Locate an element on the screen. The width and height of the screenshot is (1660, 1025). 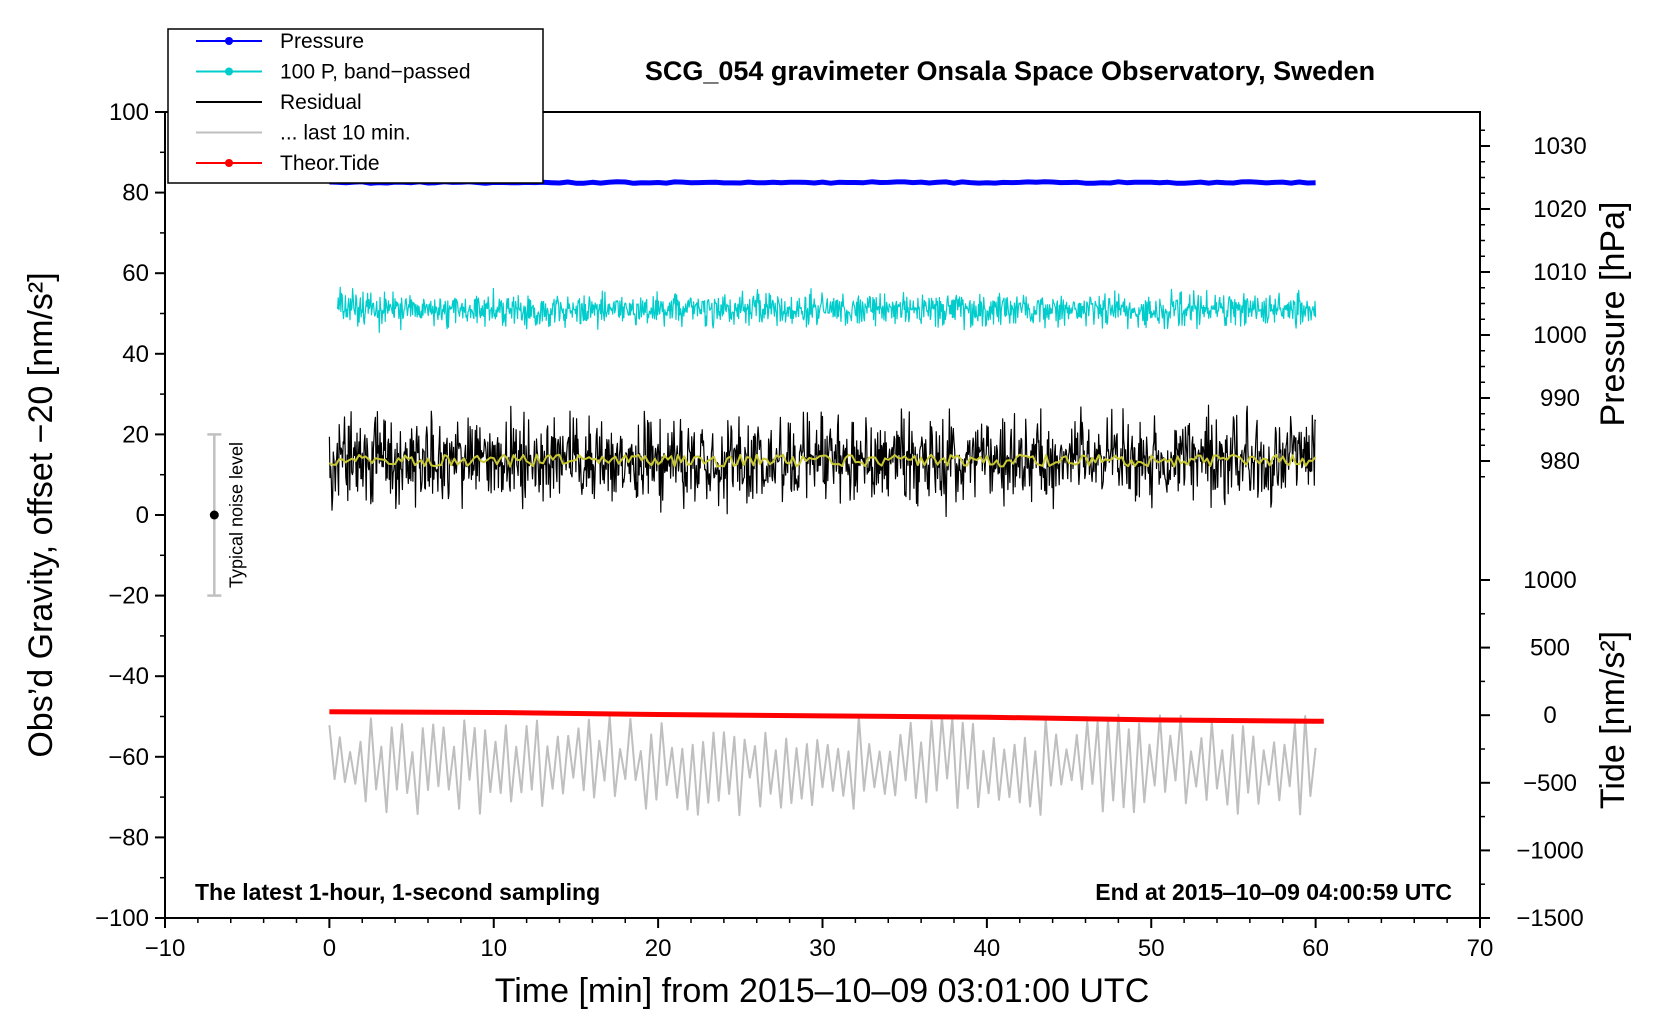
noise-level-indicator: Typical noise level is located at coordinates (226, 515).